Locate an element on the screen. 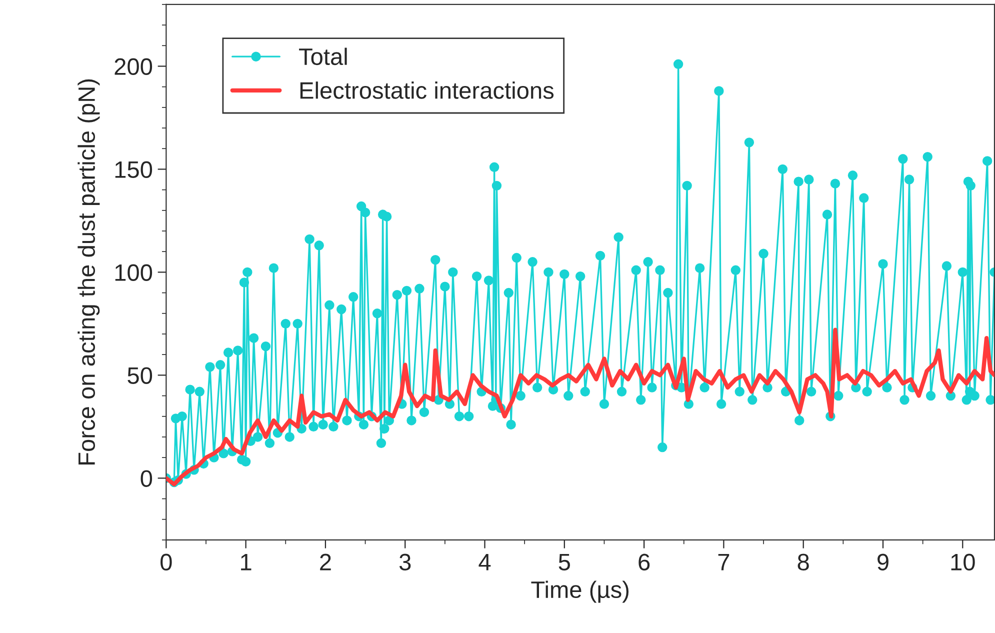 This screenshot has width=995, height=633. y-tick-label: 0 is located at coordinates (146, 478).